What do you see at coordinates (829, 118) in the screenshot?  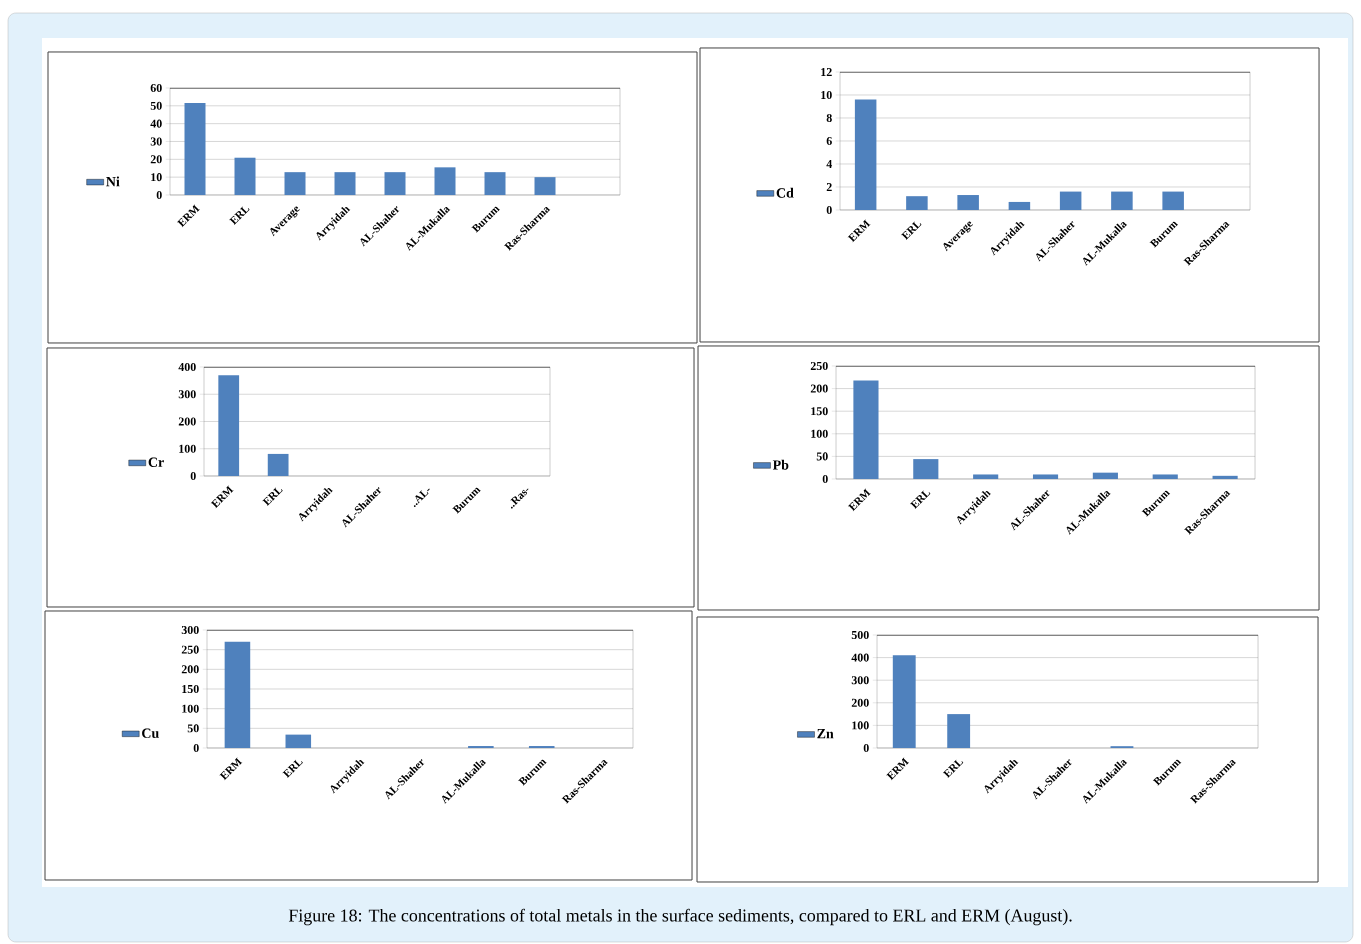 I see `y-tick-label: 8` at bounding box center [829, 118].